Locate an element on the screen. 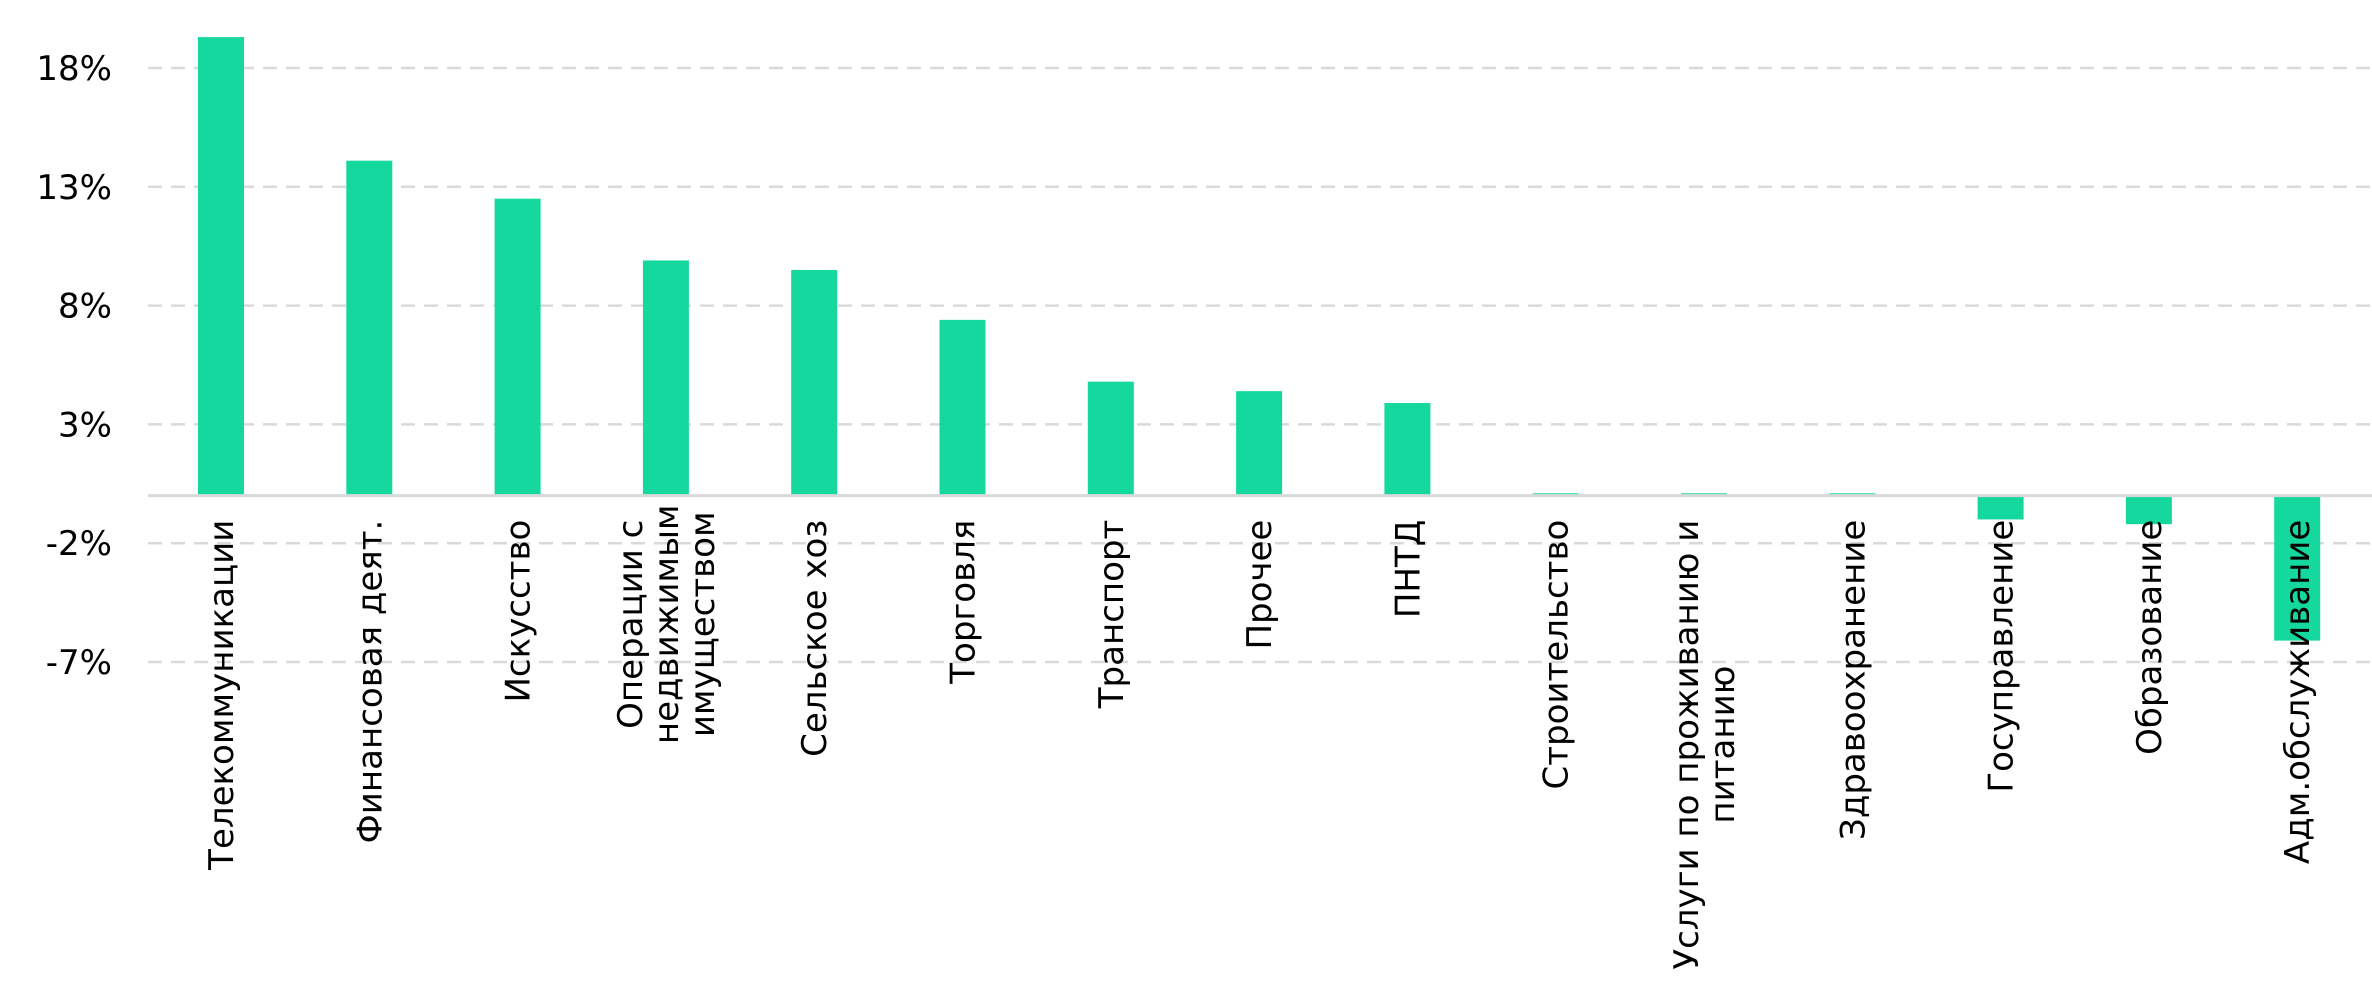 Image resolution: width=2372 pixels, height=1001 pixels. x-tick-label: Образование is located at coordinates (2150, 637).